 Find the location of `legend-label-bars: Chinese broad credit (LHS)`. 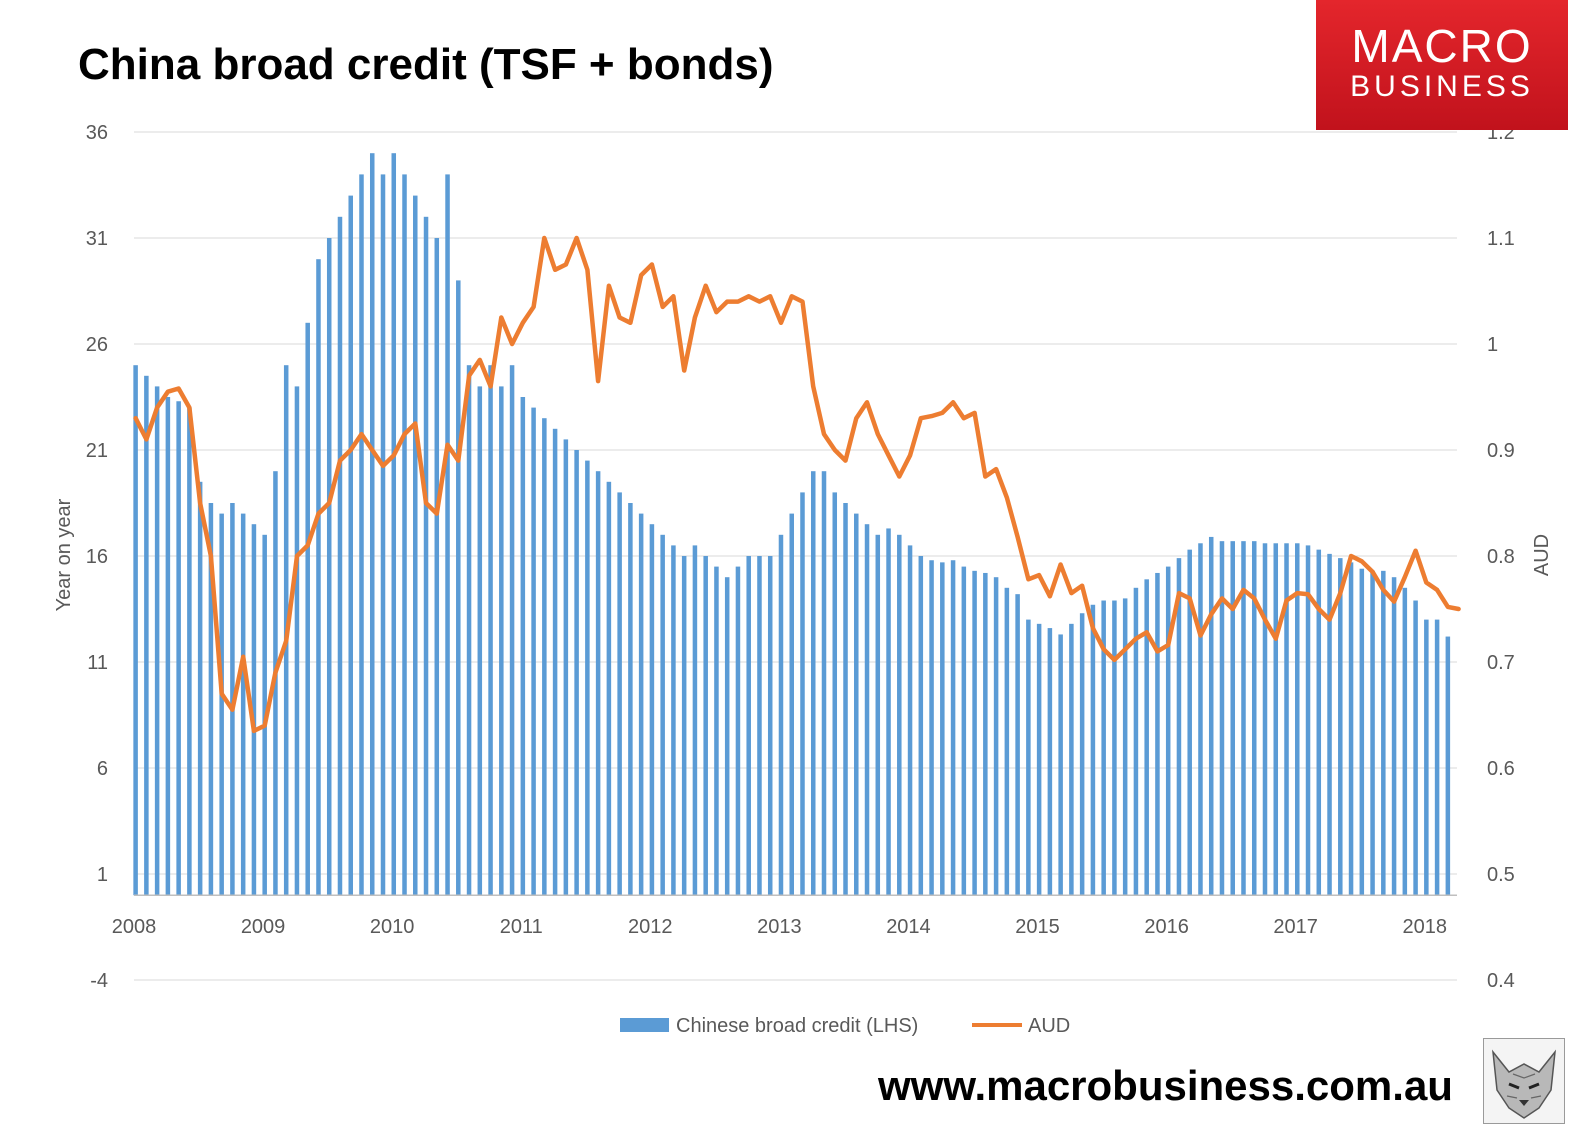

legend-label-bars: Chinese broad credit (LHS) is located at coordinates (797, 1026).